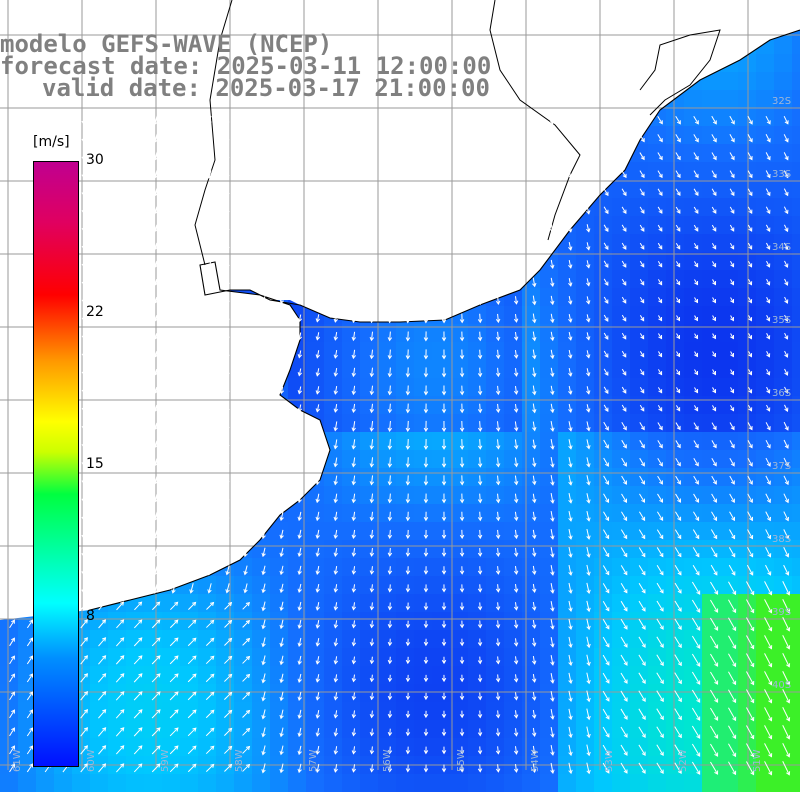  I want to click on longitude-label: 56W, so click(387, 760).